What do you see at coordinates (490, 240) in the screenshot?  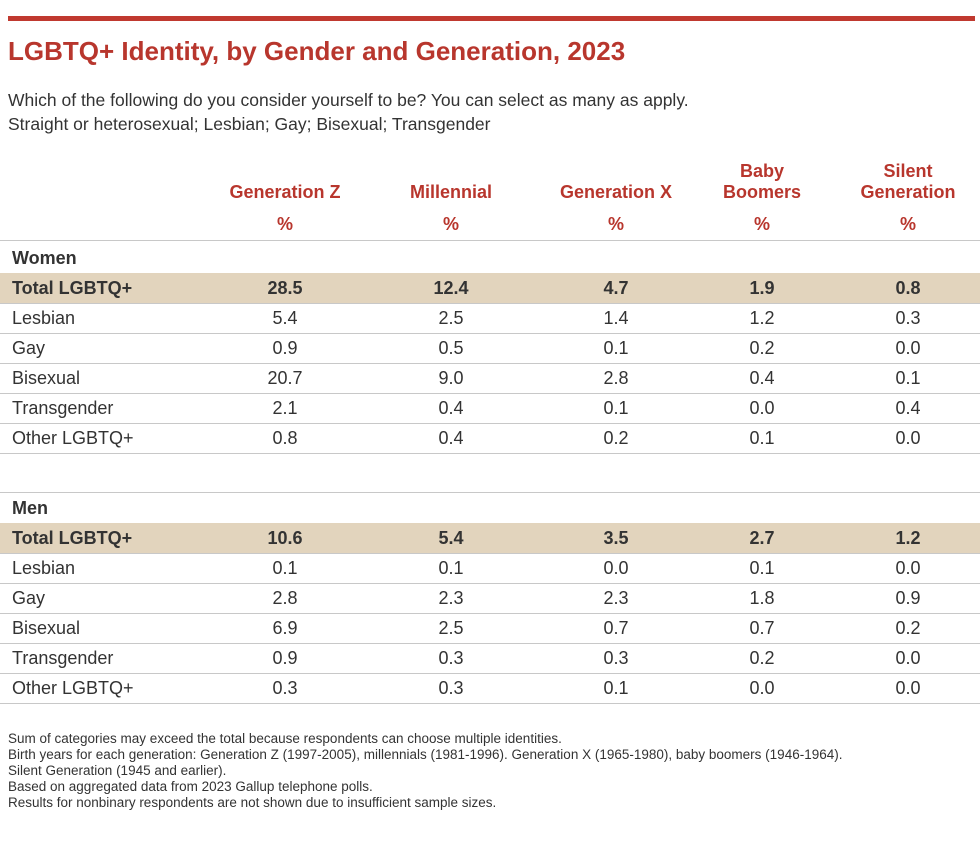 I see `header-rule` at bounding box center [490, 240].